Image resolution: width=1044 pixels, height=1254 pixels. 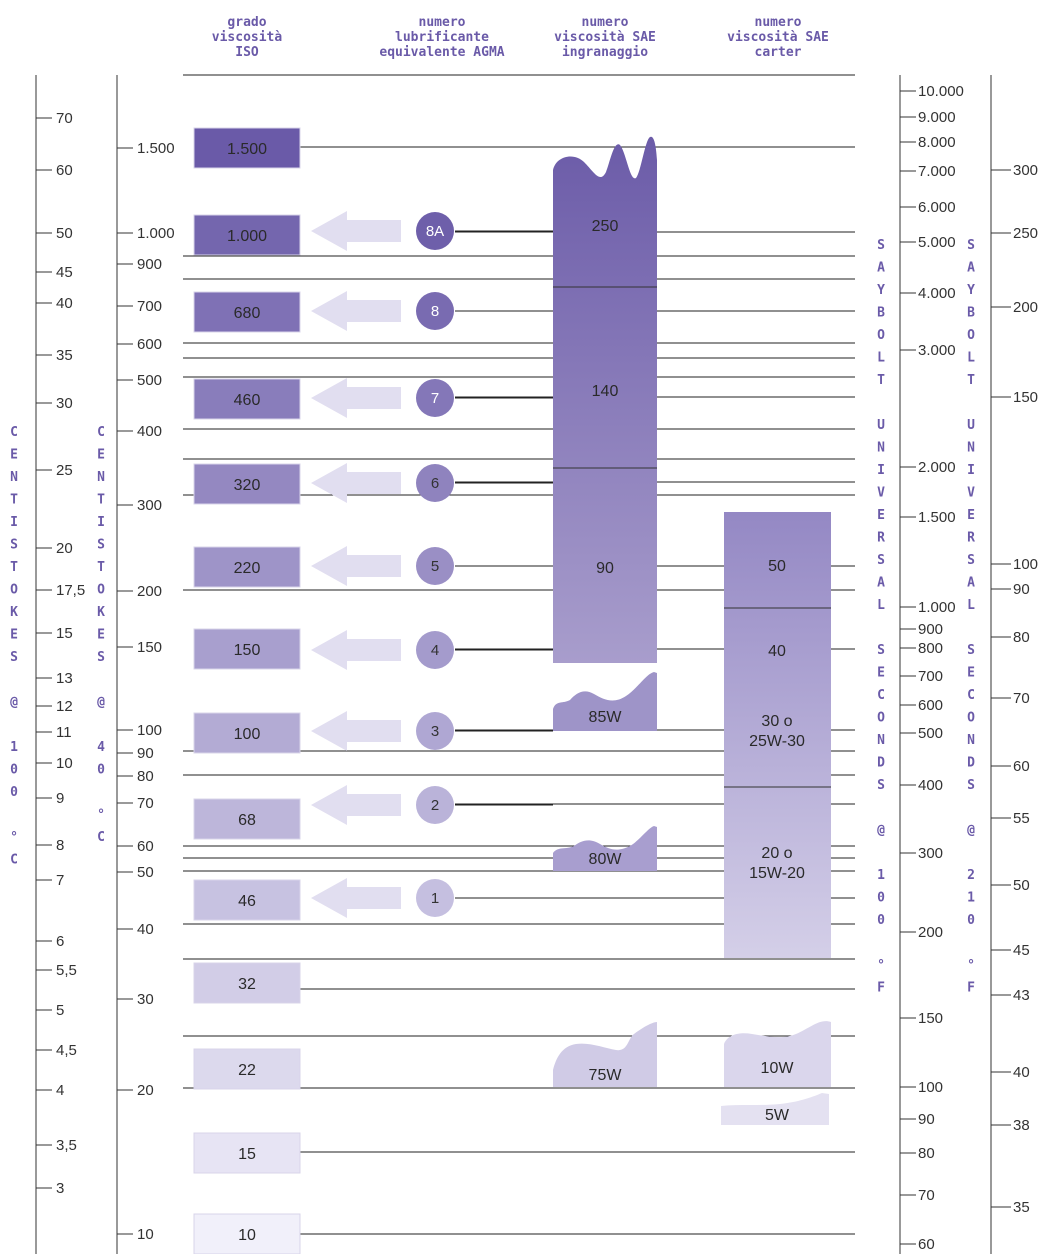 I want to click on axis-tick-label: 11, so click(x=64, y=732).